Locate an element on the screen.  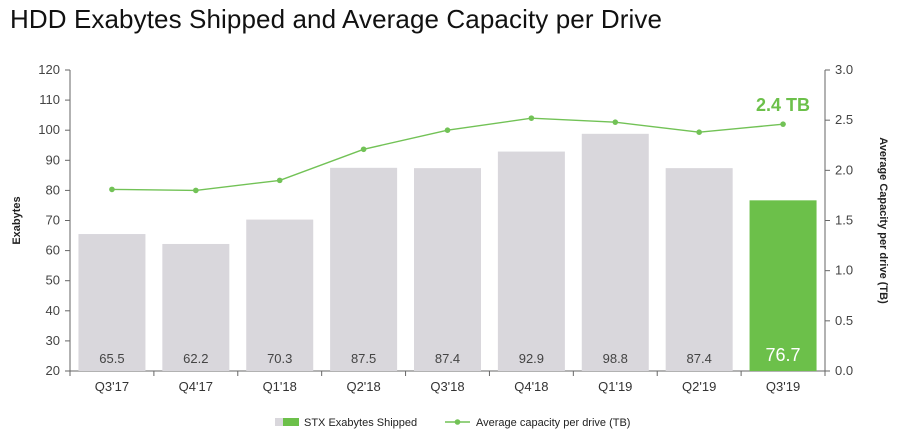
right-tick-label: 0.5 is located at coordinates (844, 320).